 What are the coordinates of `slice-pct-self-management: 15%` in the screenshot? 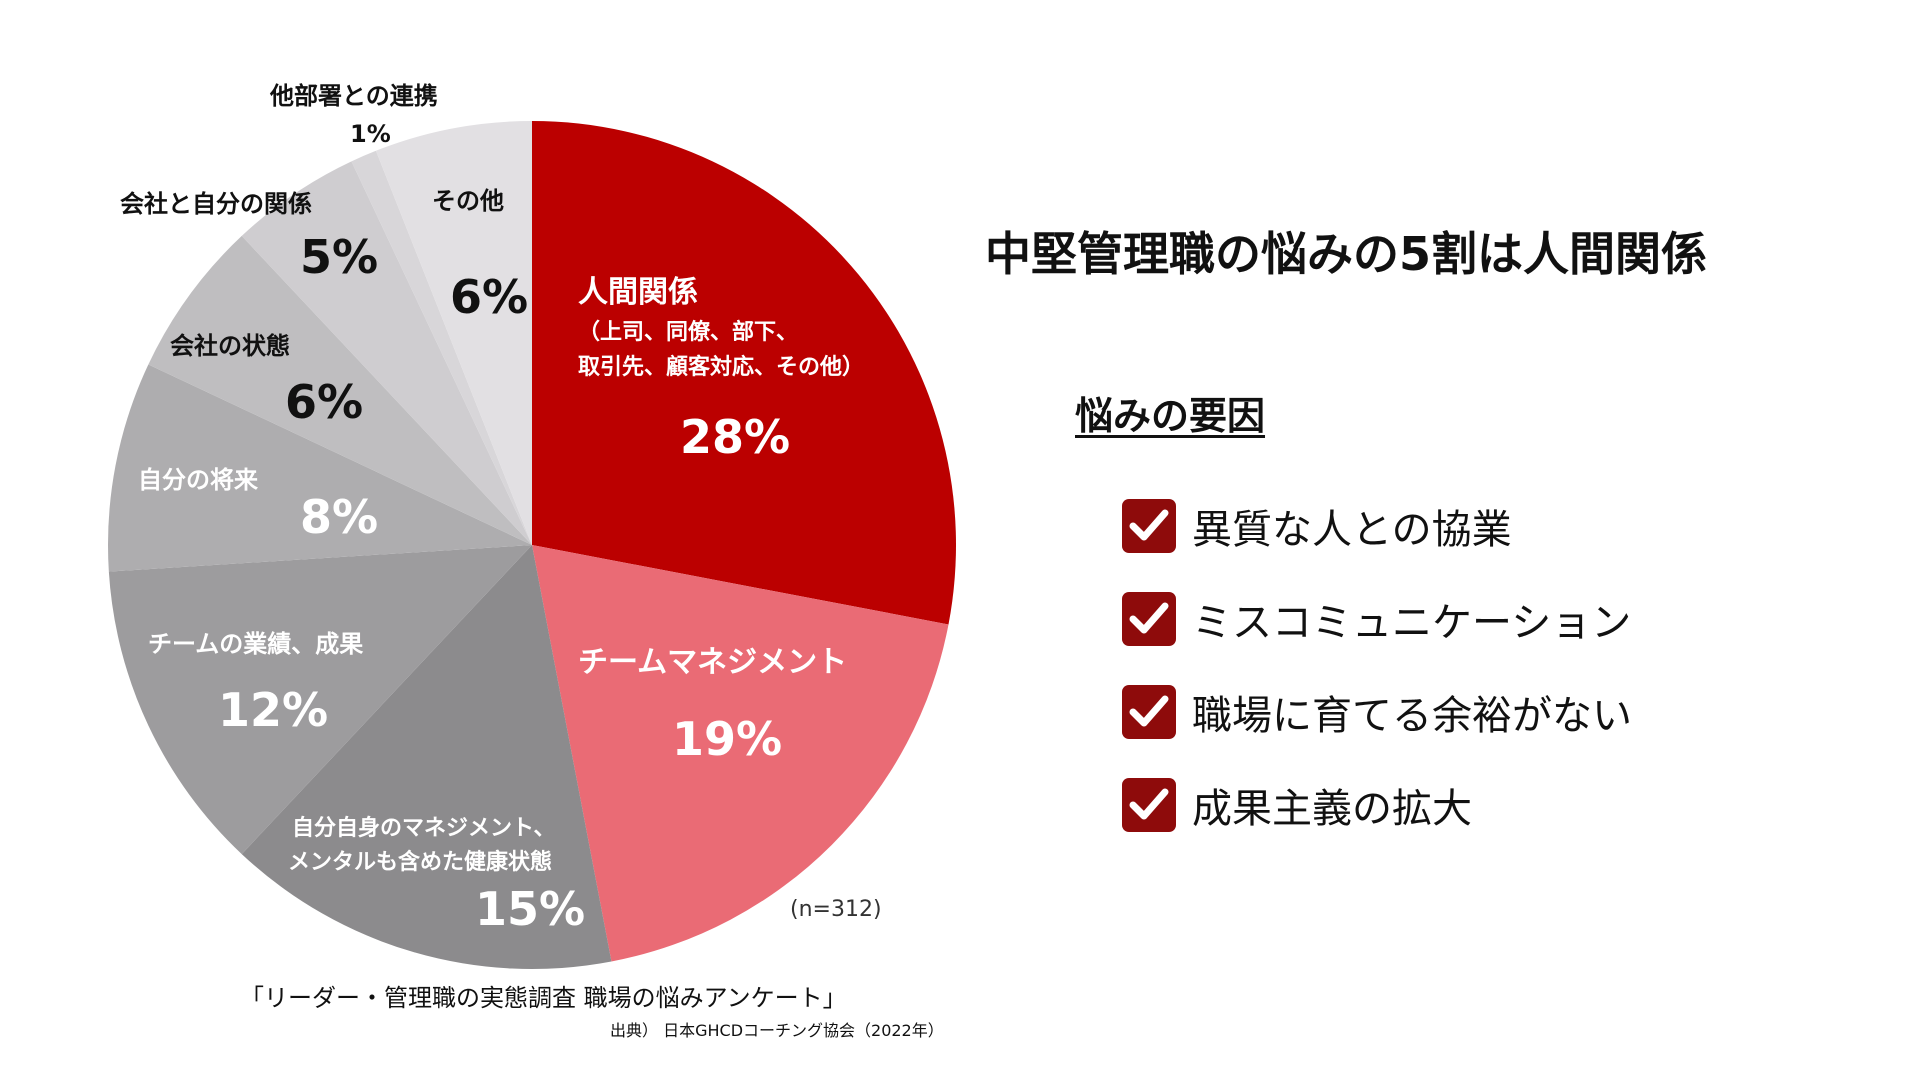 It's located at (530, 909).